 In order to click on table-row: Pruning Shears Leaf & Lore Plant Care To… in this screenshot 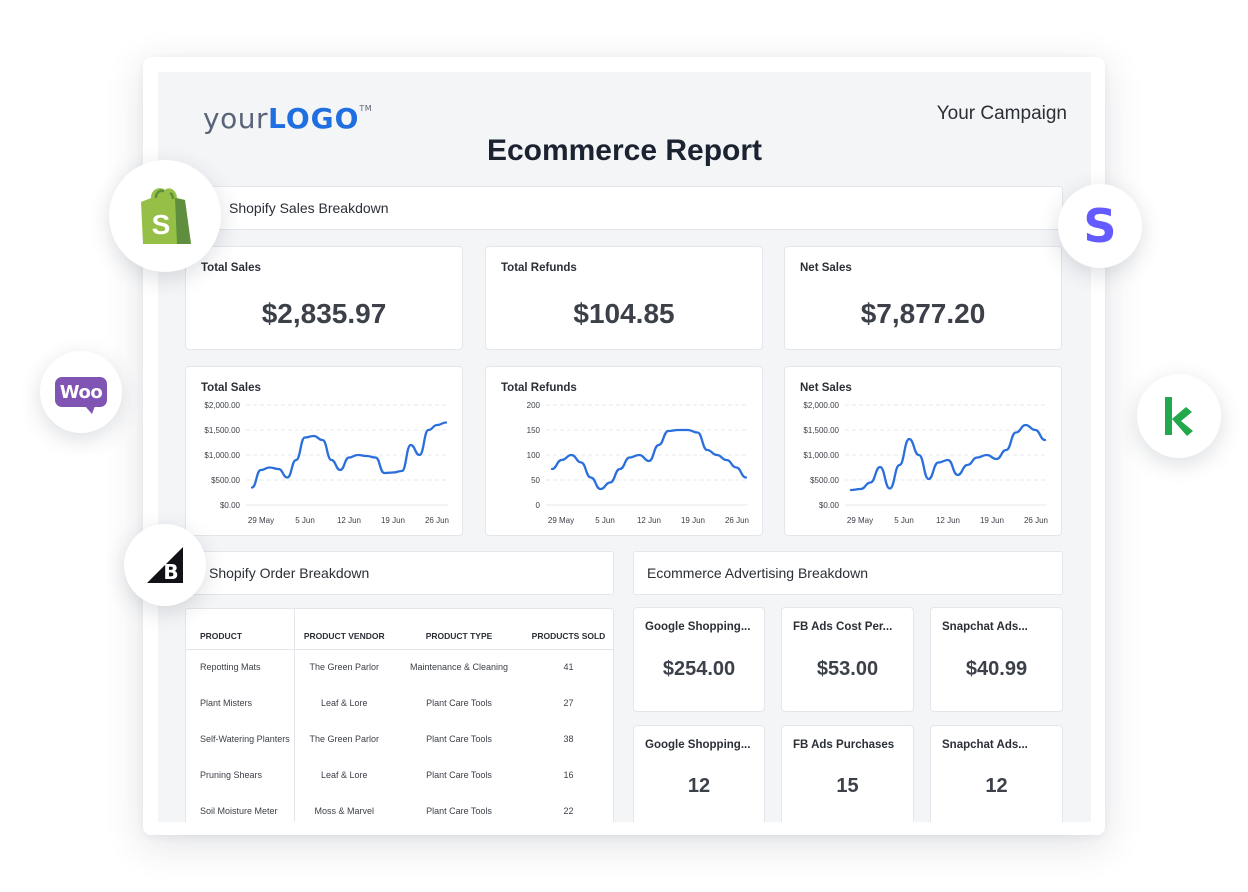, I will do `click(399, 775)`.